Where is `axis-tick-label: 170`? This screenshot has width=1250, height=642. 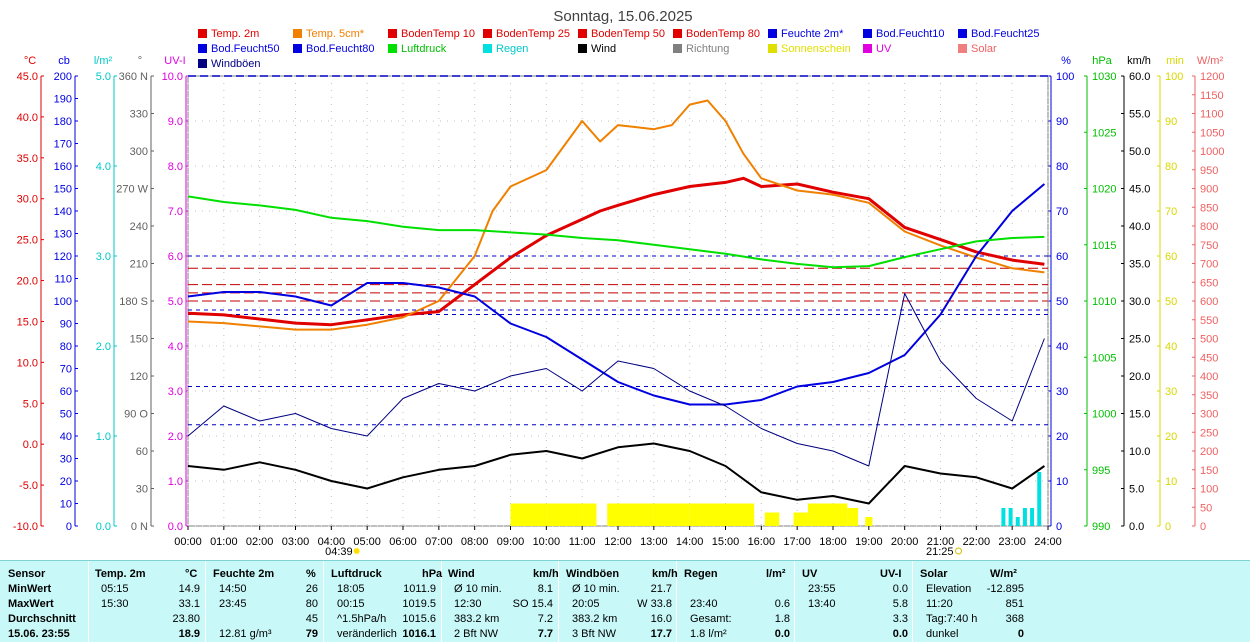 axis-tick-label: 170 is located at coordinates (63, 145).